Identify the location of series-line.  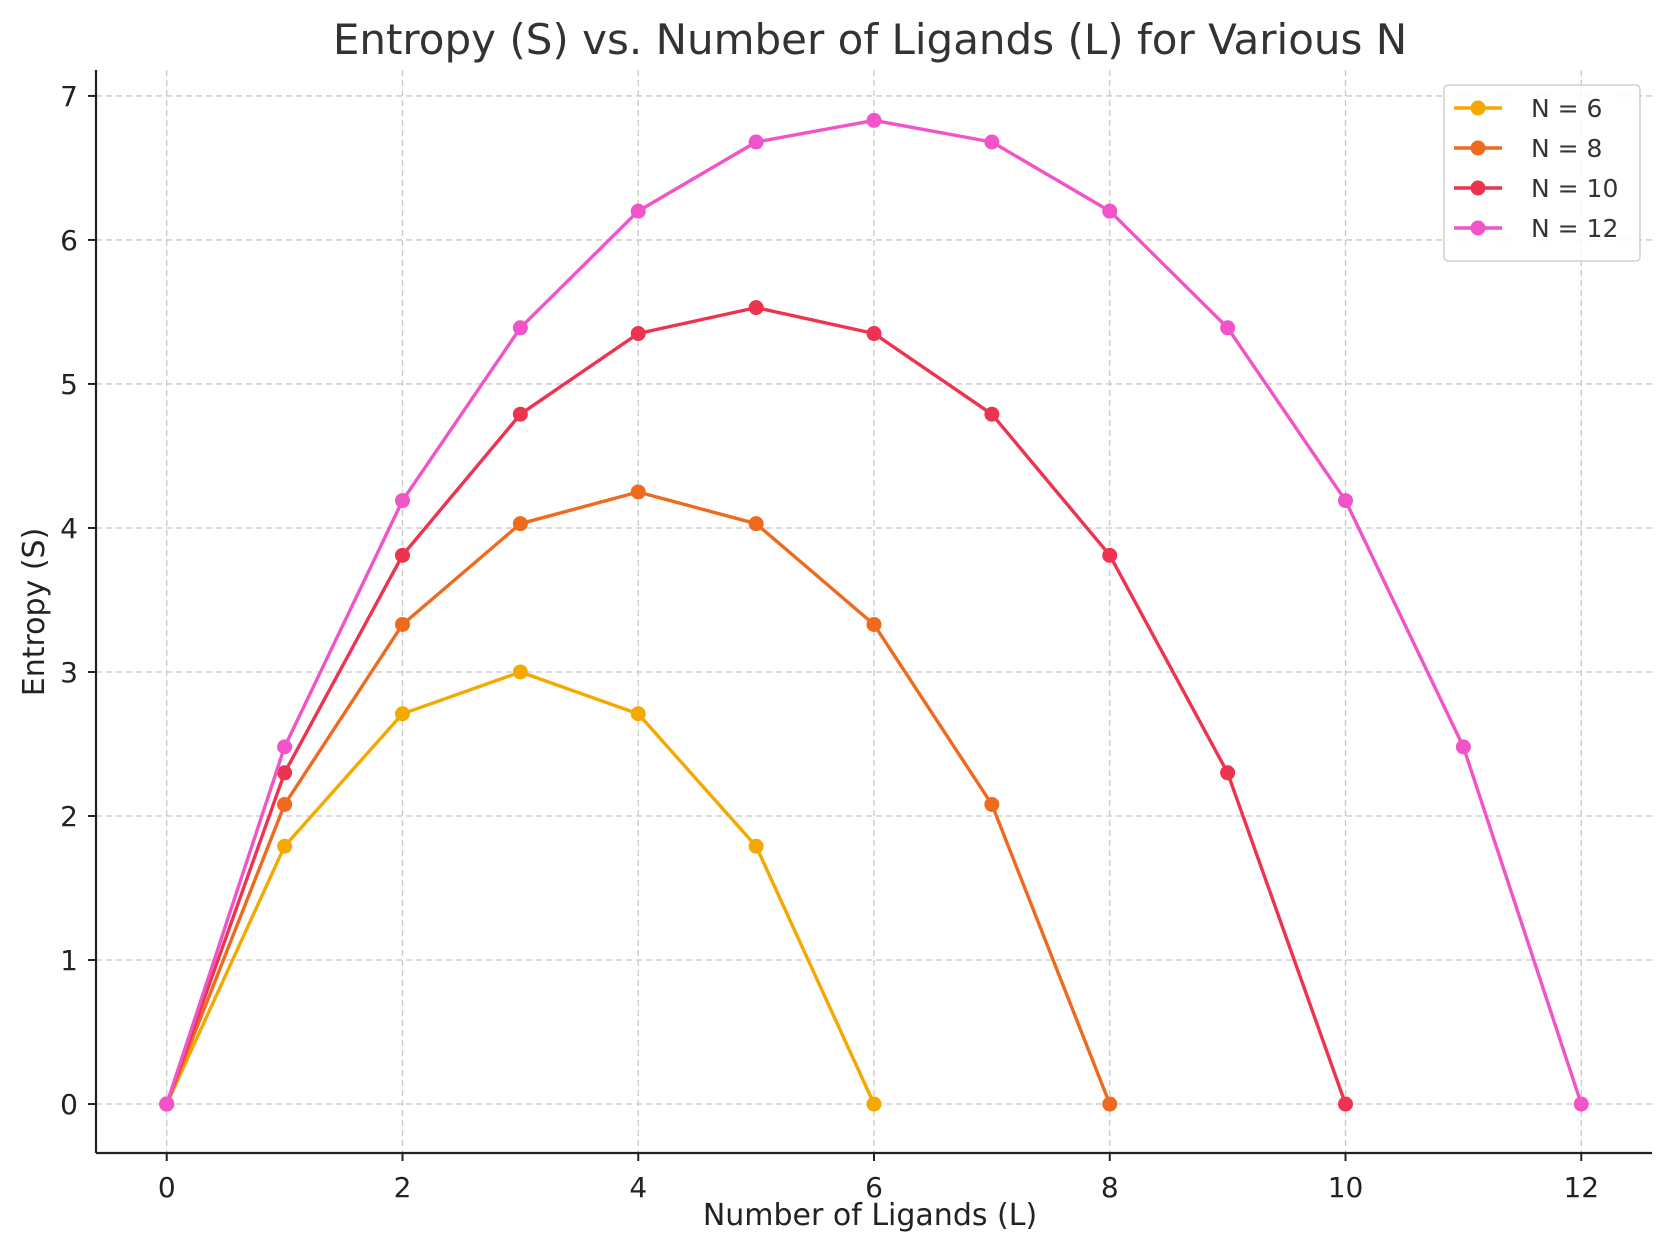
(520, 887).